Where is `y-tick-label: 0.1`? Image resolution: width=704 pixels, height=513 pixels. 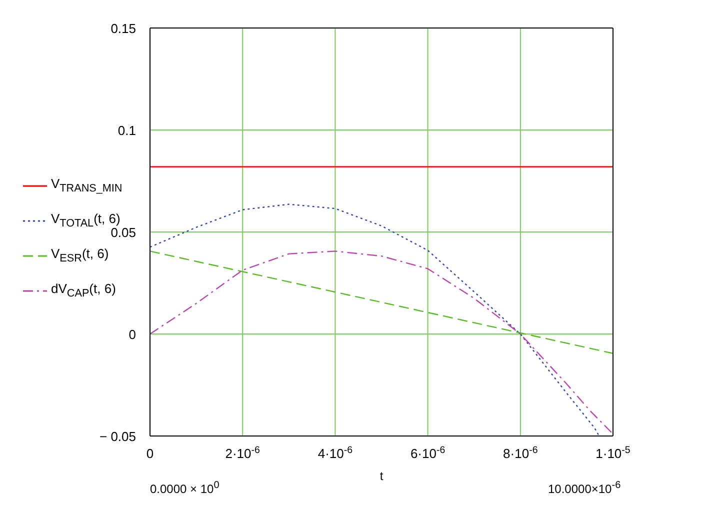 y-tick-label: 0.1 is located at coordinates (127, 130).